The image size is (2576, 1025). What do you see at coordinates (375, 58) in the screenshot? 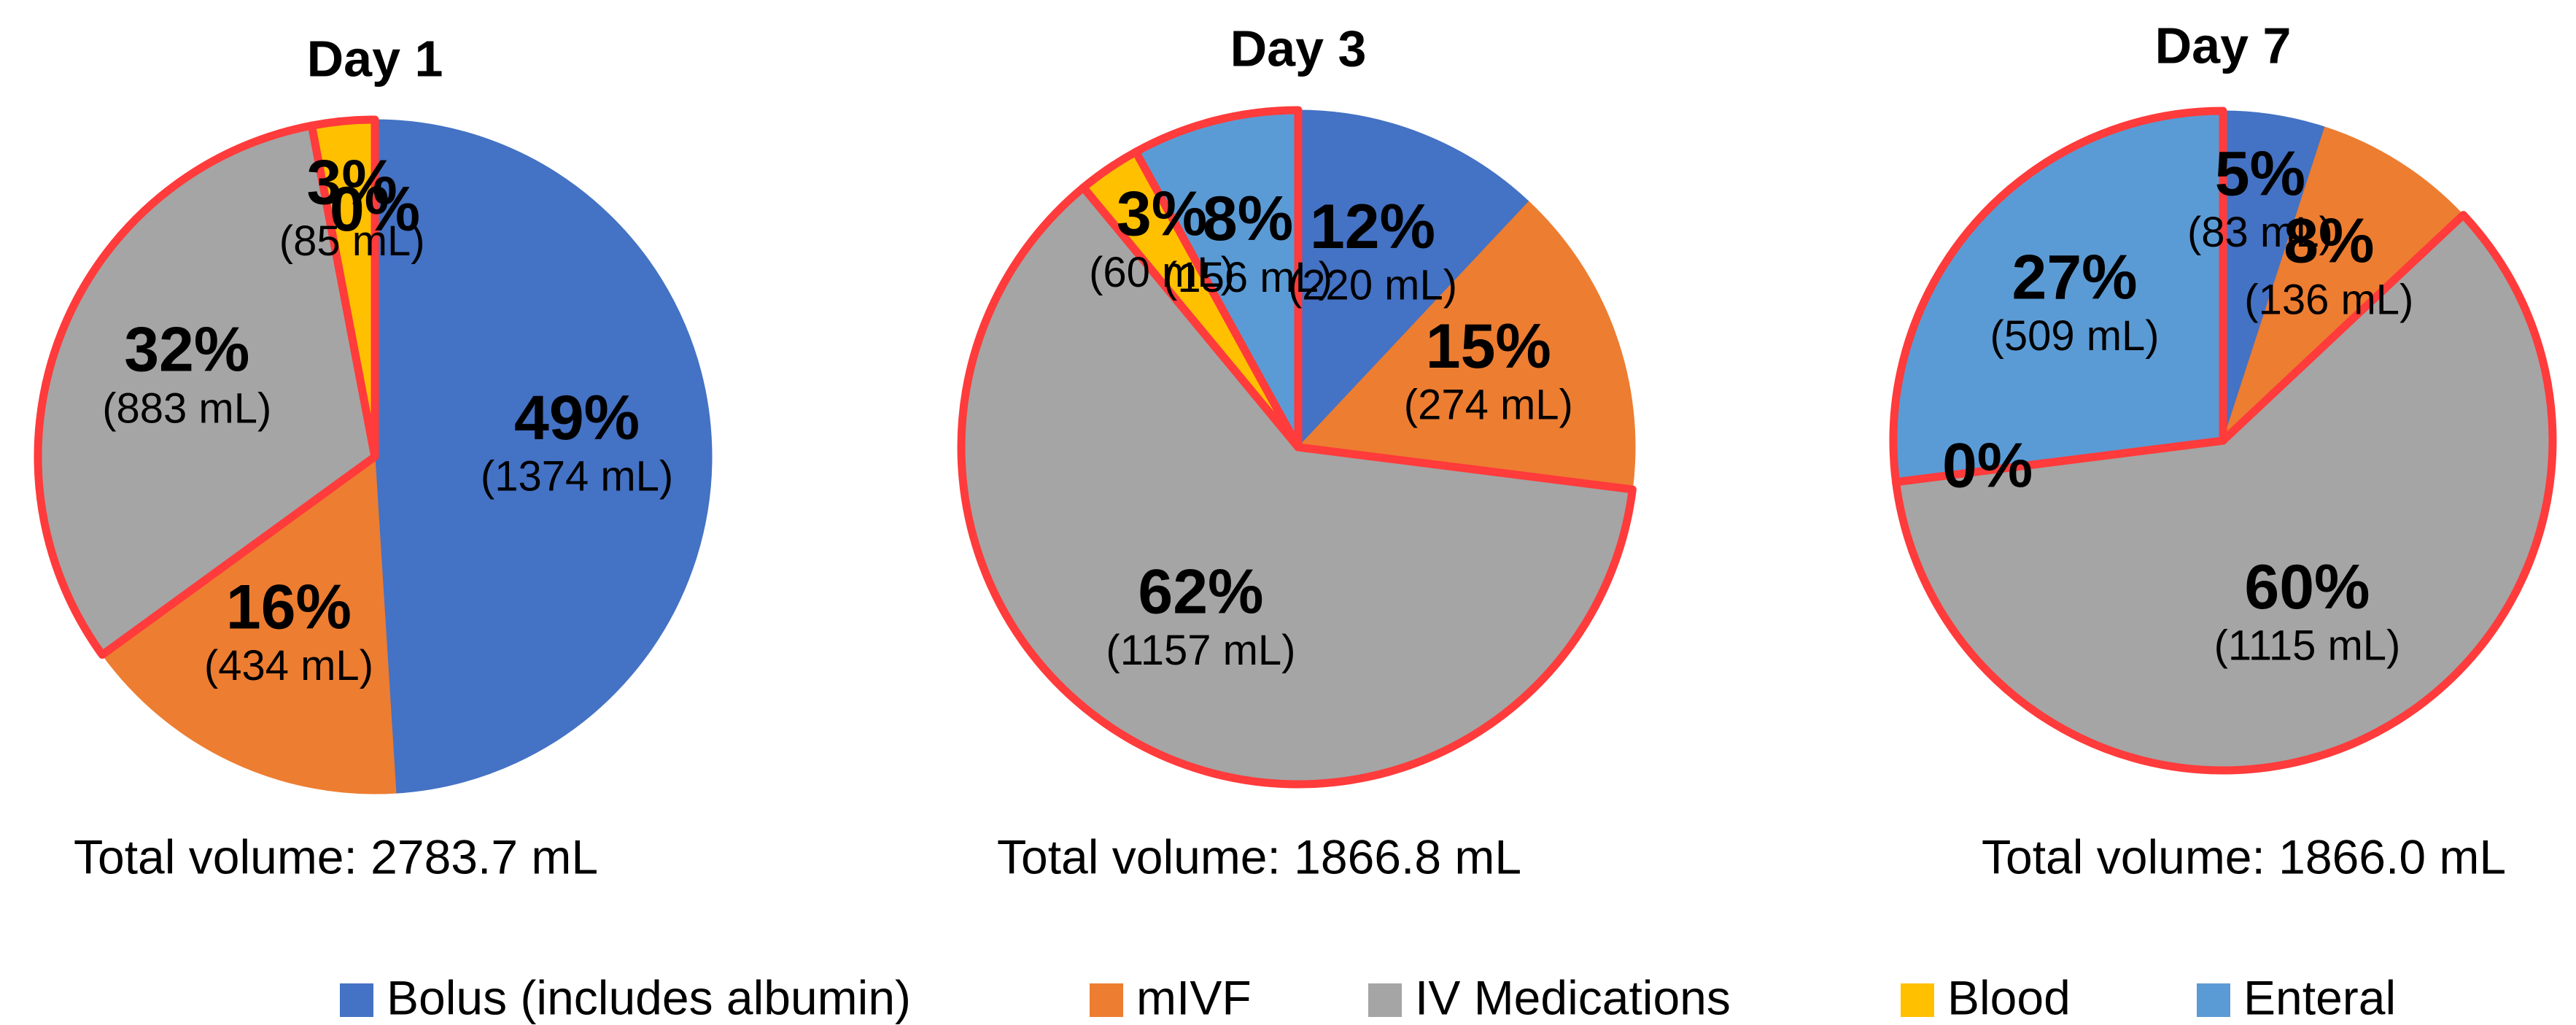
I see `pie-title: Day 1` at bounding box center [375, 58].